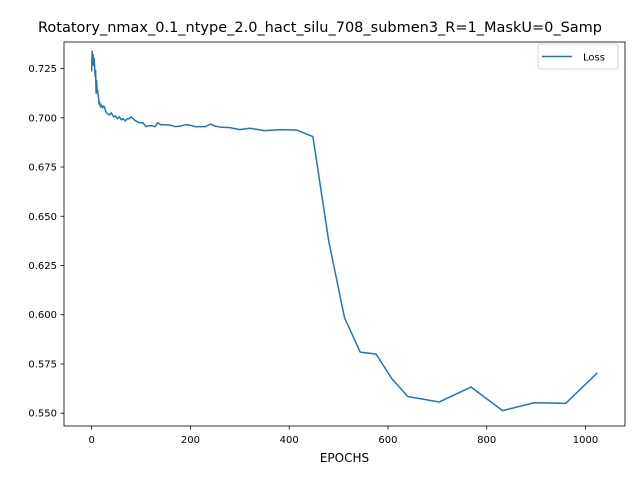  I want to click on x-tick-label: 600, so click(387, 440).